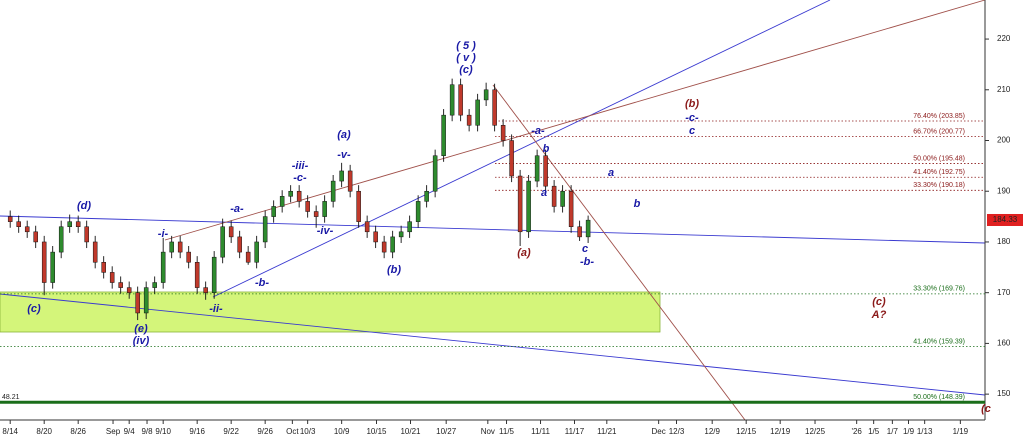 The image size is (1024, 437). What do you see at coordinates (147, 431) in the screenshot?
I see `x-tick-label: 9/8` at bounding box center [147, 431].